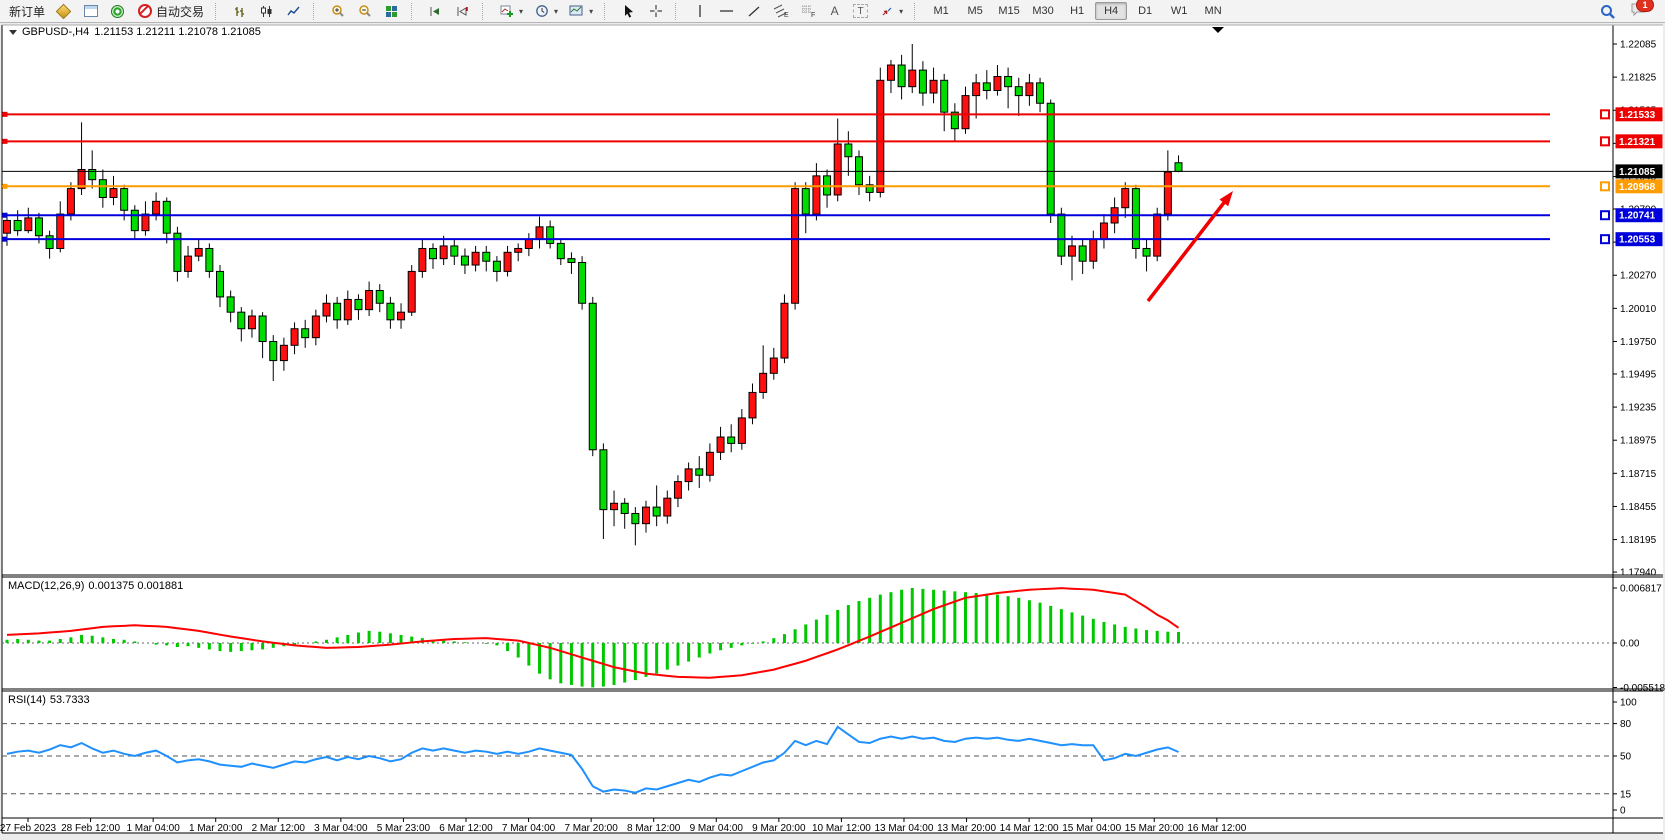 The height and width of the screenshot is (840, 1665). I want to click on svg-text: 1 Mar 20:00, so click(216, 828).